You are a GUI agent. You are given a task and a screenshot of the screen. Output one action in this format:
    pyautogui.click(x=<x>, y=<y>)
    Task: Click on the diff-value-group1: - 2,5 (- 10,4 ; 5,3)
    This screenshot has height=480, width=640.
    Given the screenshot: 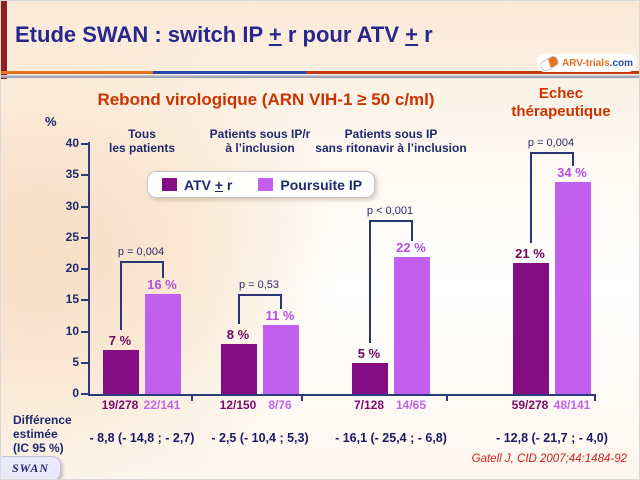 What is the action you would take?
    pyautogui.click(x=260, y=438)
    